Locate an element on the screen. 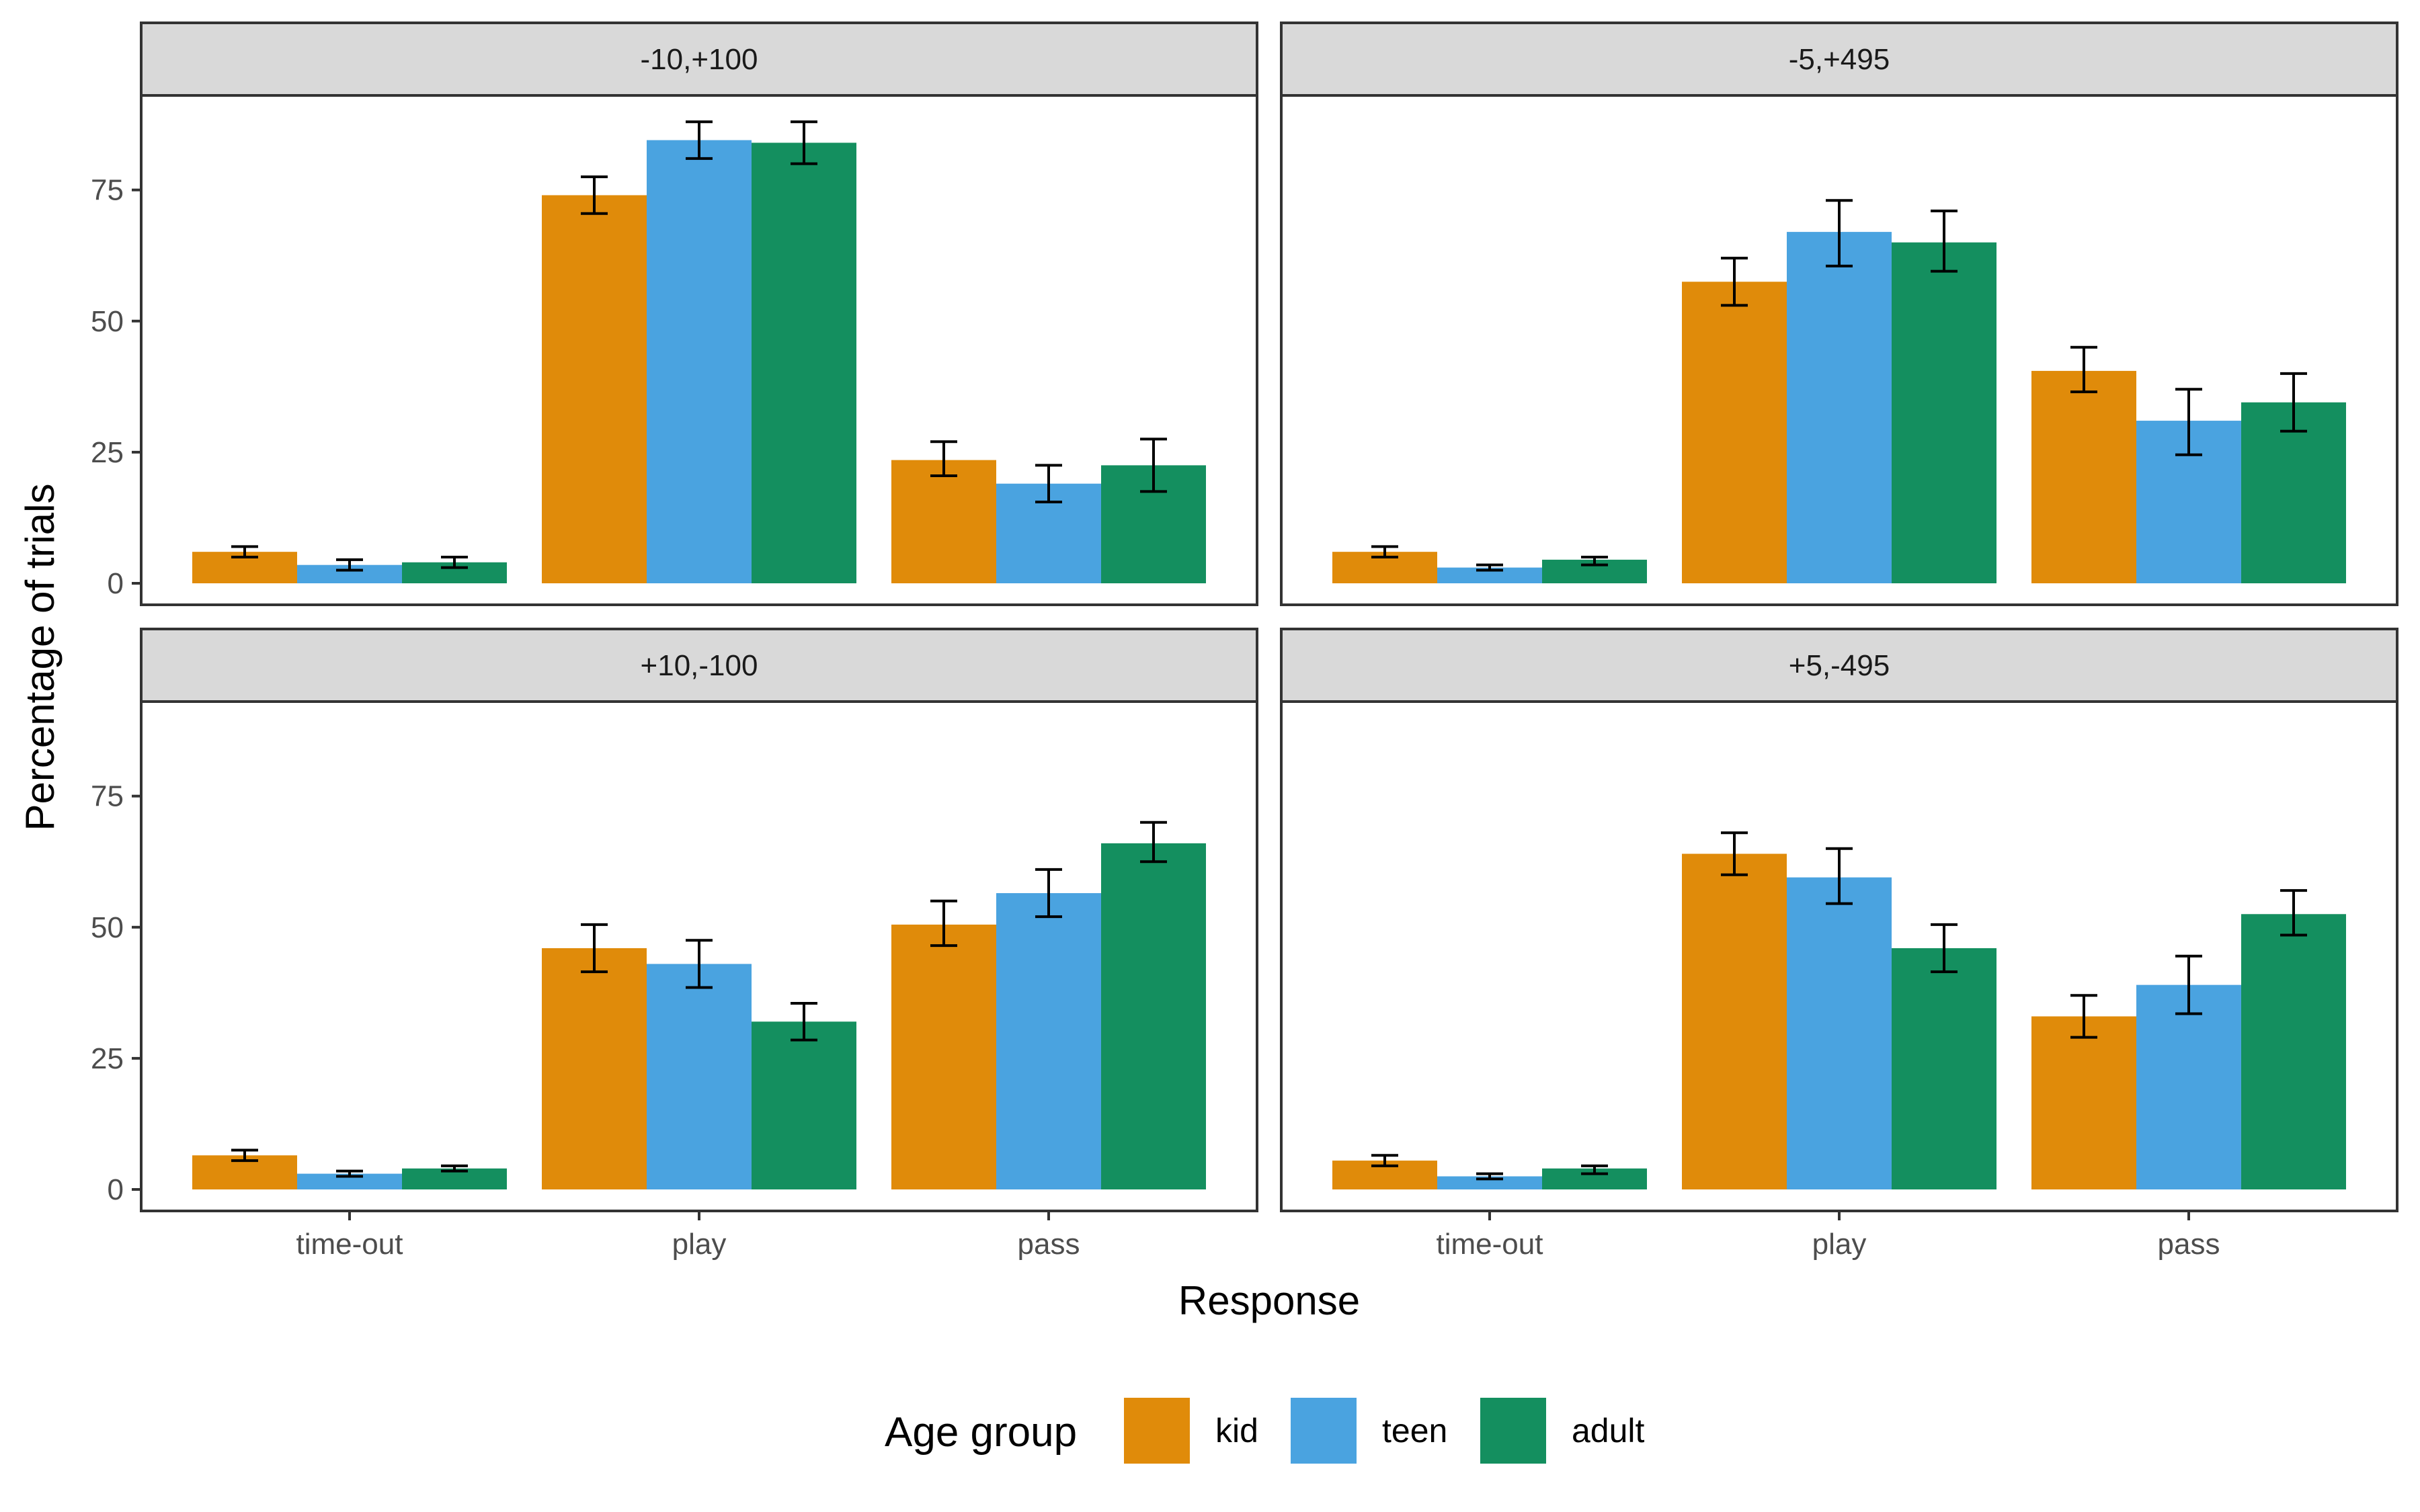 This screenshot has width=2420, height=1512. facet-strip-label-3: +10,-100 is located at coordinates (699, 665).